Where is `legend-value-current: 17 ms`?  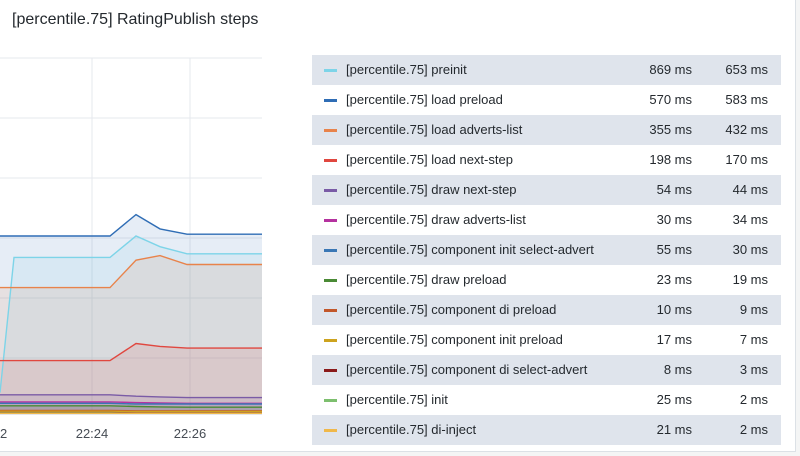
legend-value-current: 17 ms is located at coordinates (674, 339).